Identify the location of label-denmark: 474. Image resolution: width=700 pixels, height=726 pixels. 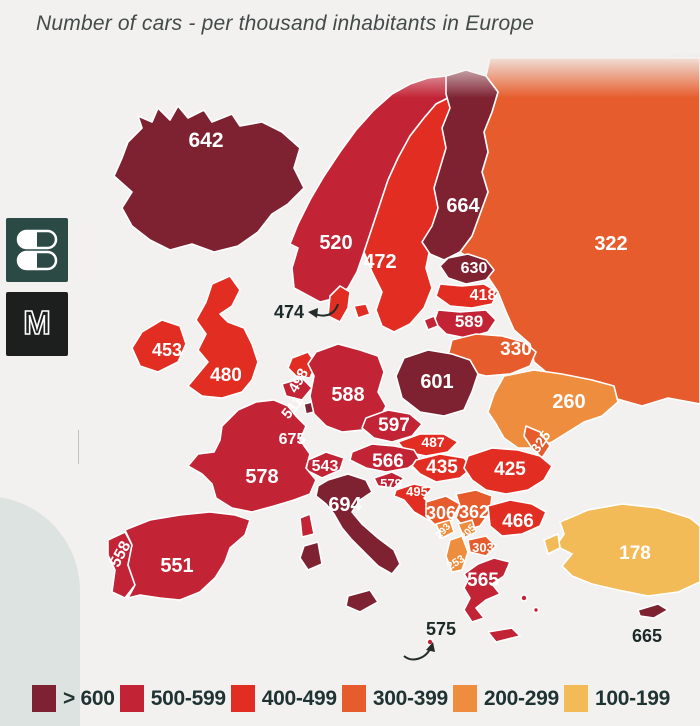
(289, 312).